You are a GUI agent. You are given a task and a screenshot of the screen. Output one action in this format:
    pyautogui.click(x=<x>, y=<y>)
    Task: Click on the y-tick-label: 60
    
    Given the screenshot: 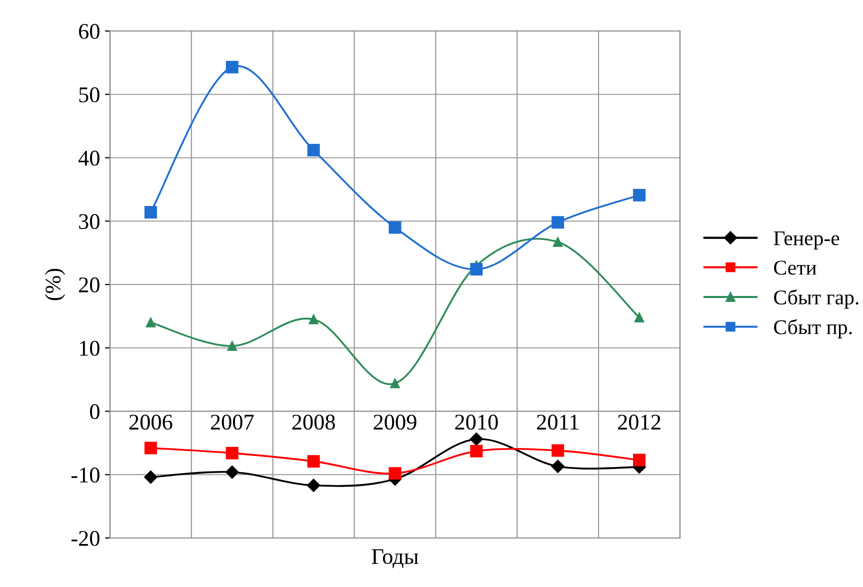 What is the action you would take?
    pyautogui.click(x=89, y=31)
    